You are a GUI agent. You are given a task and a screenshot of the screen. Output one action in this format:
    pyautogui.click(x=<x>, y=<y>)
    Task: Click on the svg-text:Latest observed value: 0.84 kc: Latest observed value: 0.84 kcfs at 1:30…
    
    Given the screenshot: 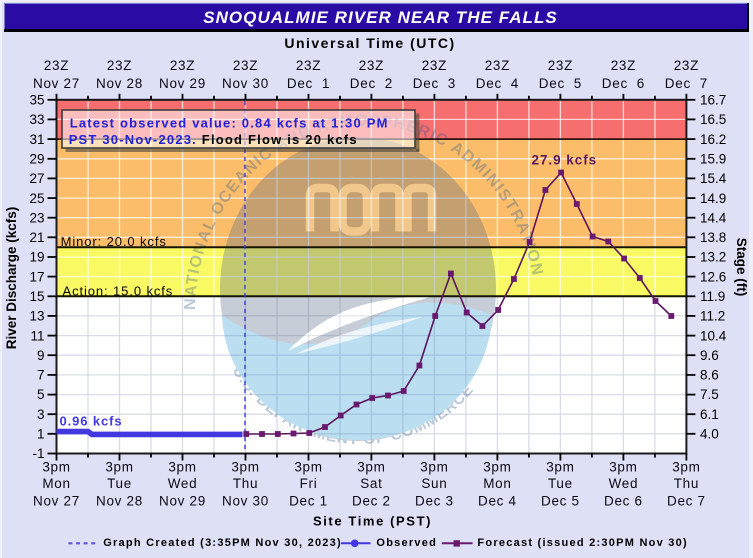 What is the action you would take?
    pyautogui.click(x=229, y=123)
    